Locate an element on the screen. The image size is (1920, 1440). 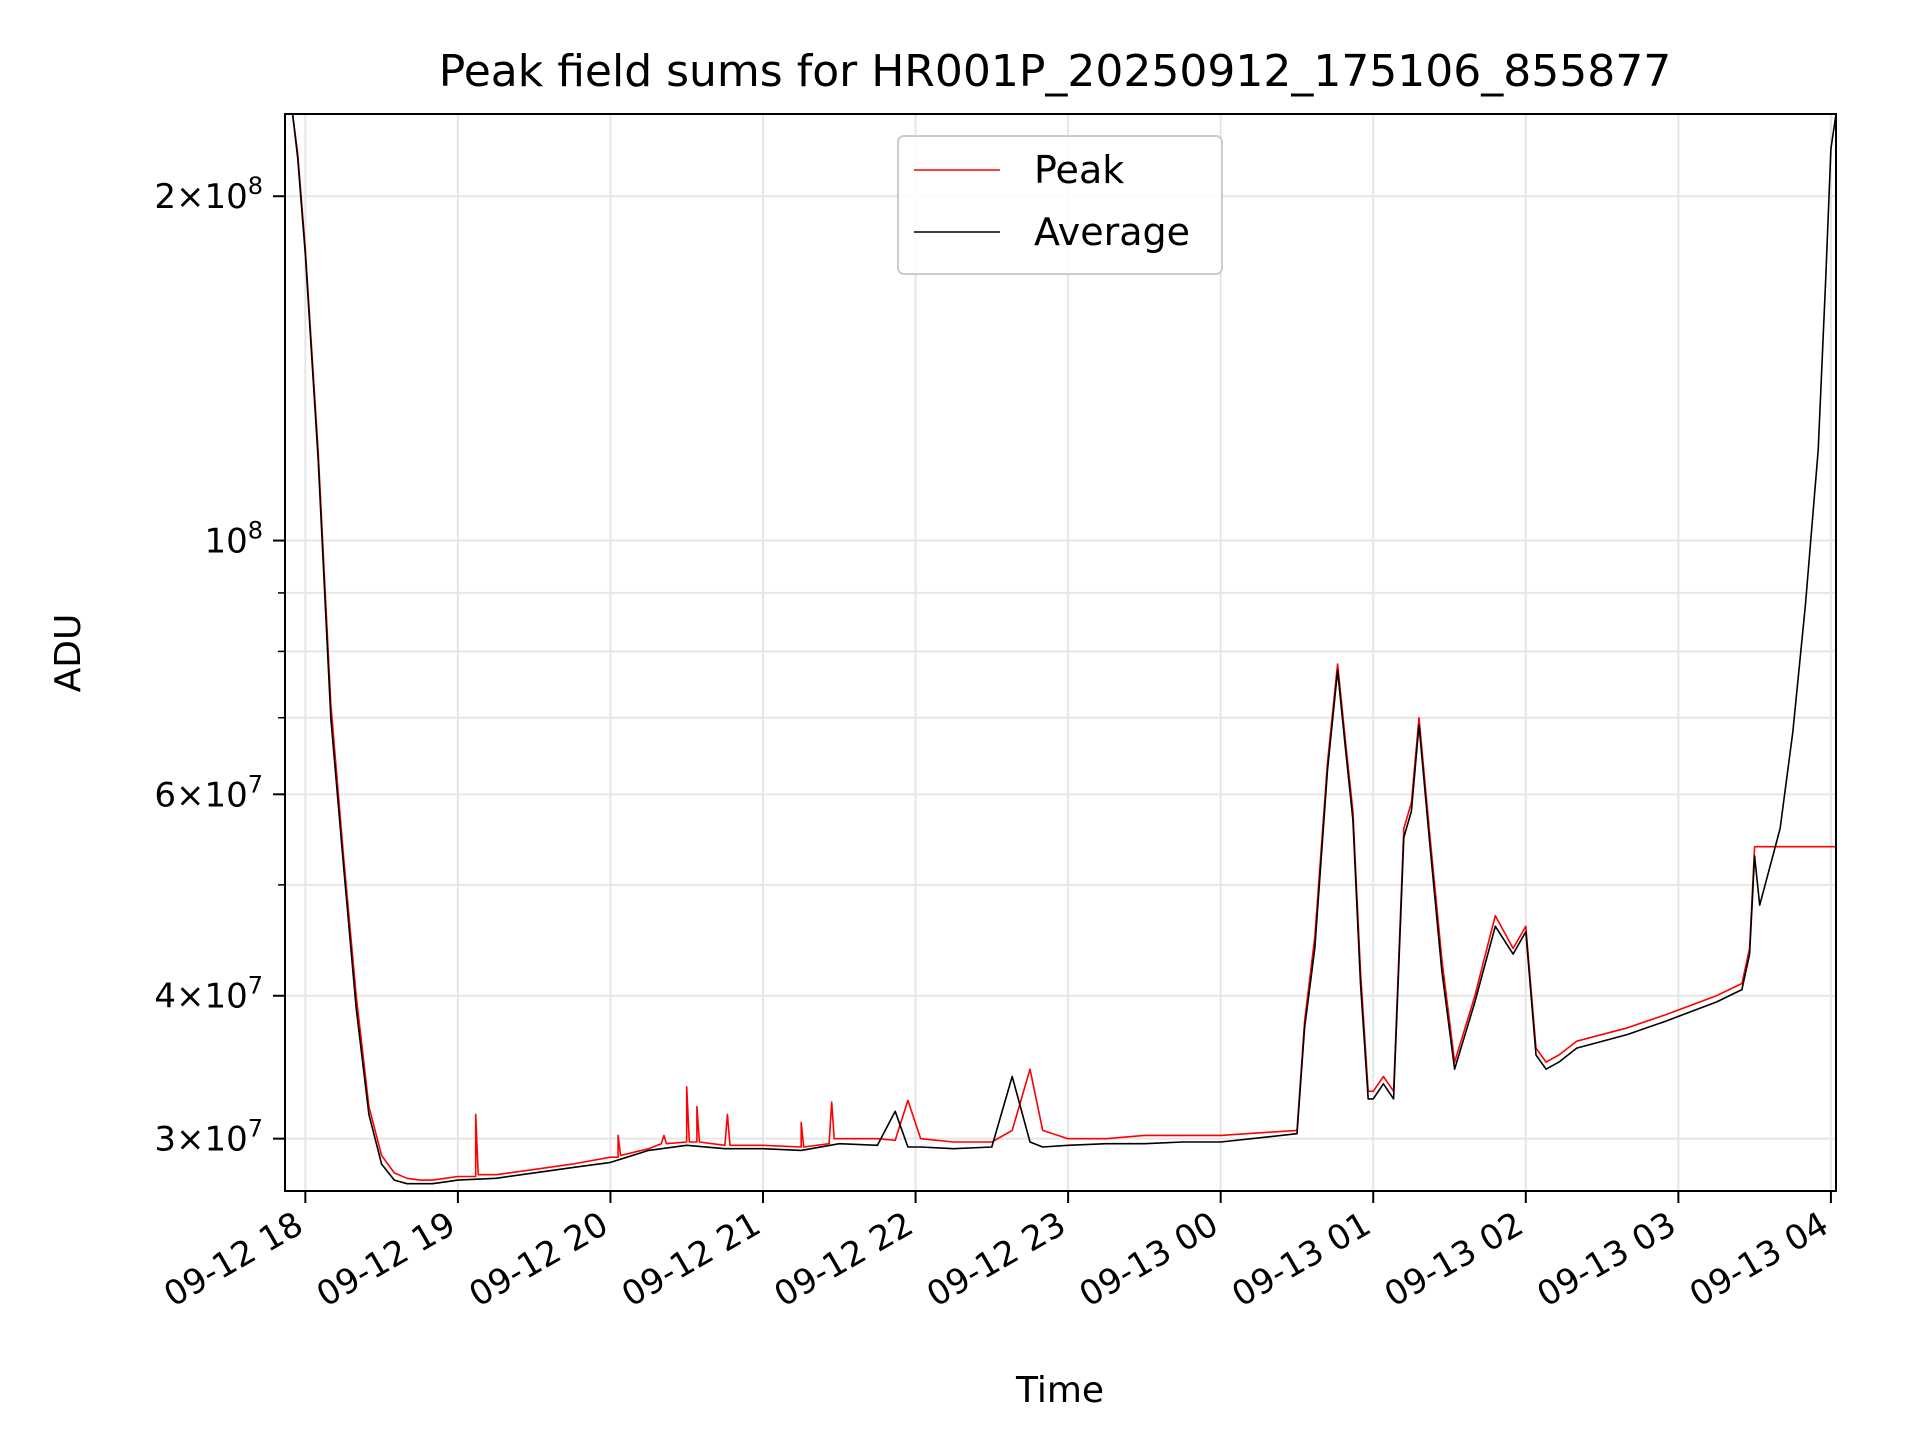
y-axis: 3×107 4×107 6×107 108 2×108 is located at coordinates (219, 666).